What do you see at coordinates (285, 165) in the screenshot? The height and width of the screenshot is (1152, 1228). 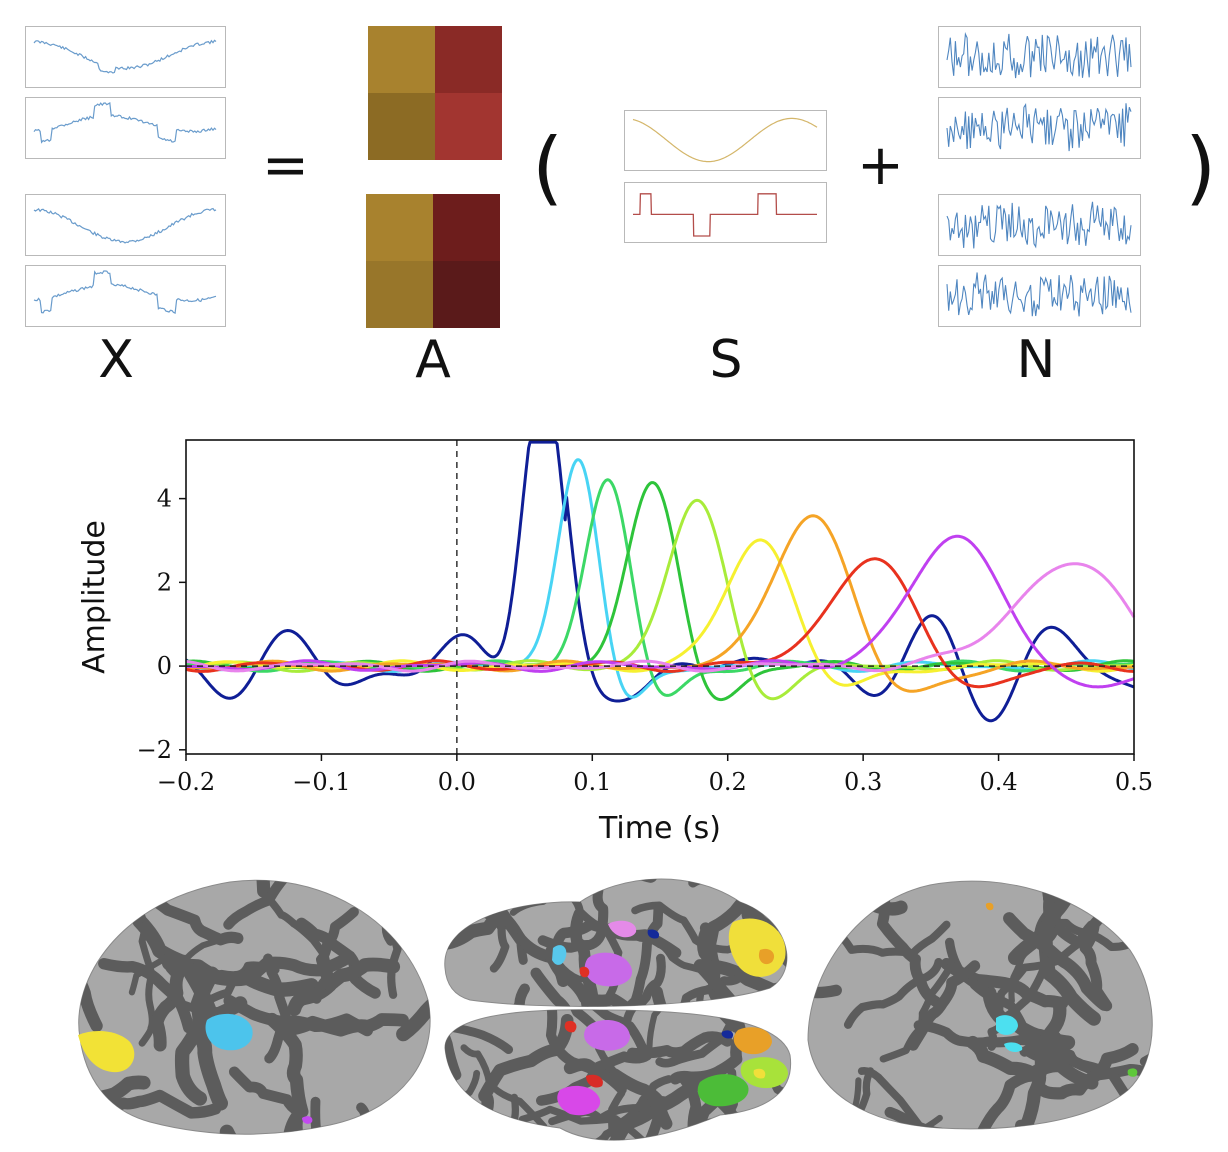 I see `equals-sign: =` at bounding box center [285, 165].